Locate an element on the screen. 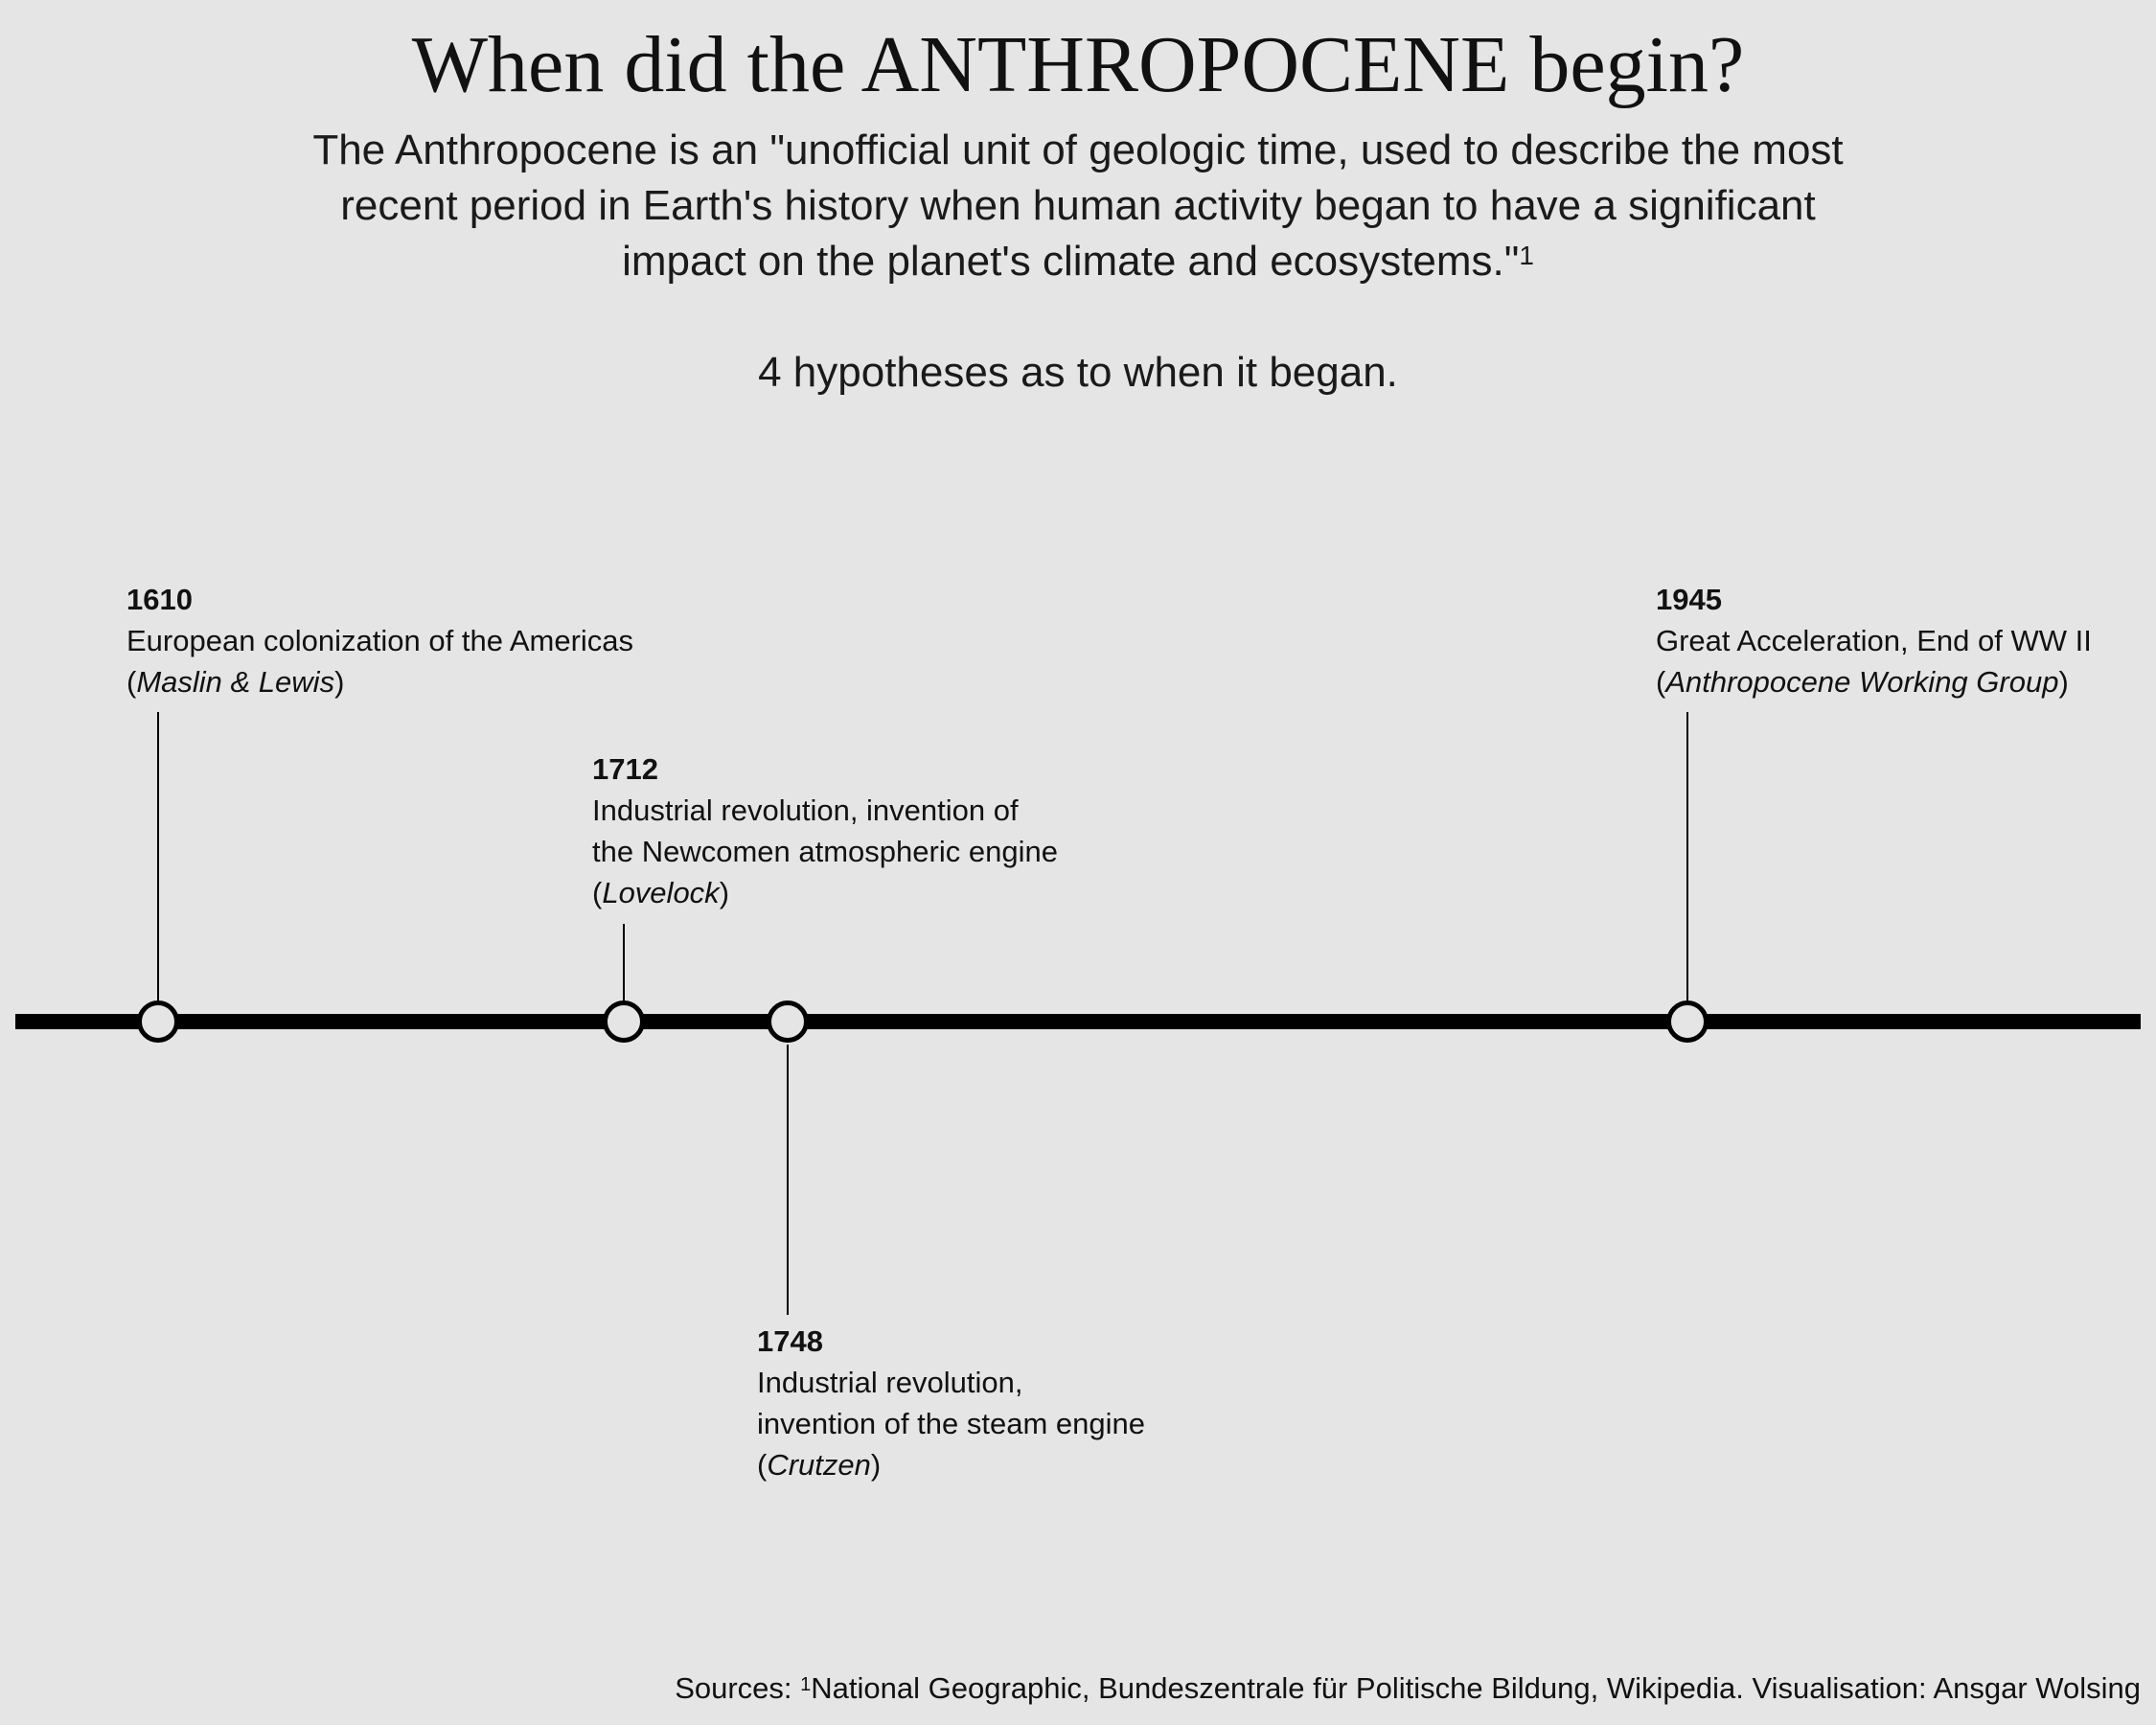  timeline-axis is located at coordinates (1078, 1021).